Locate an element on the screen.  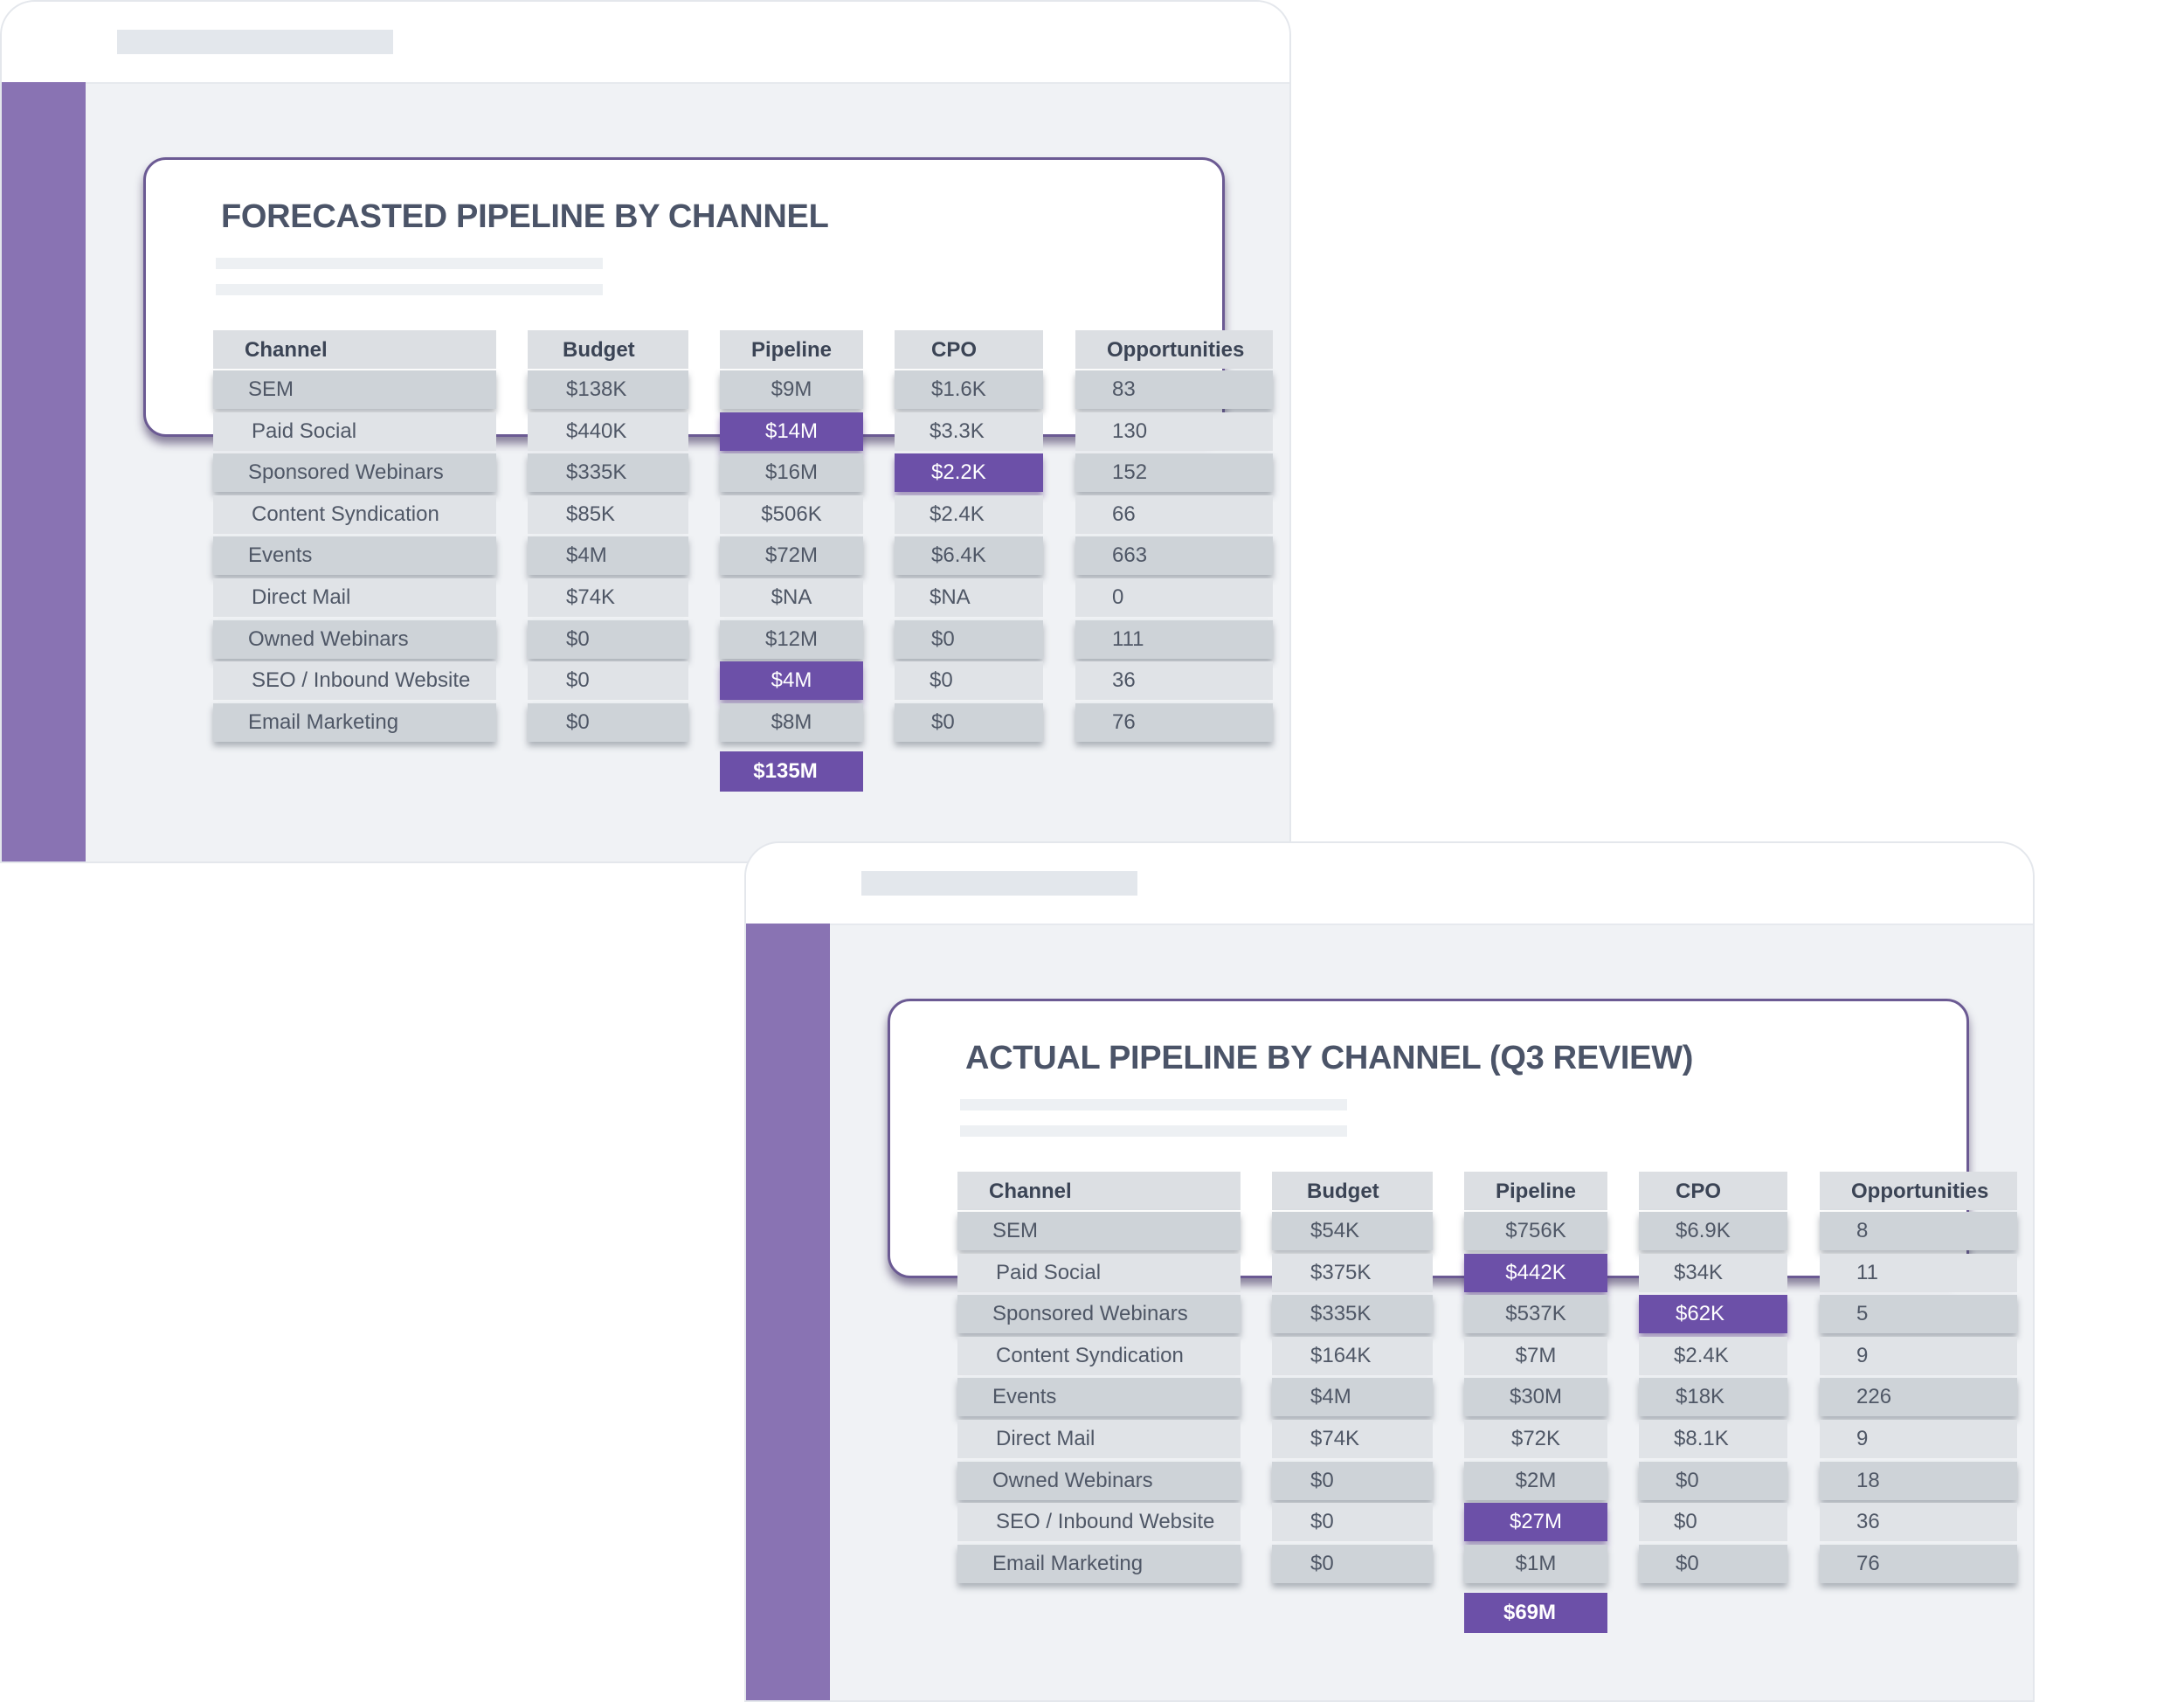
table-cell: $8M is located at coordinates (791, 722).